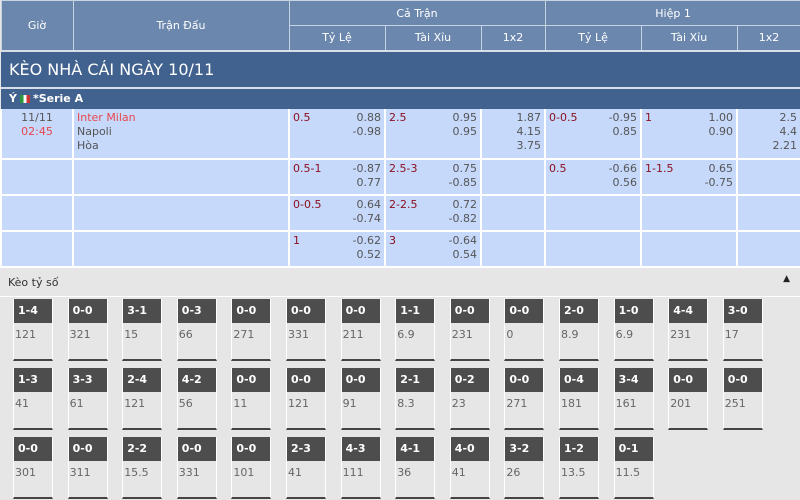  What do you see at coordinates (33, 311) in the screenshot?
I see `score-label: 1-4` at bounding box center [33, 311].